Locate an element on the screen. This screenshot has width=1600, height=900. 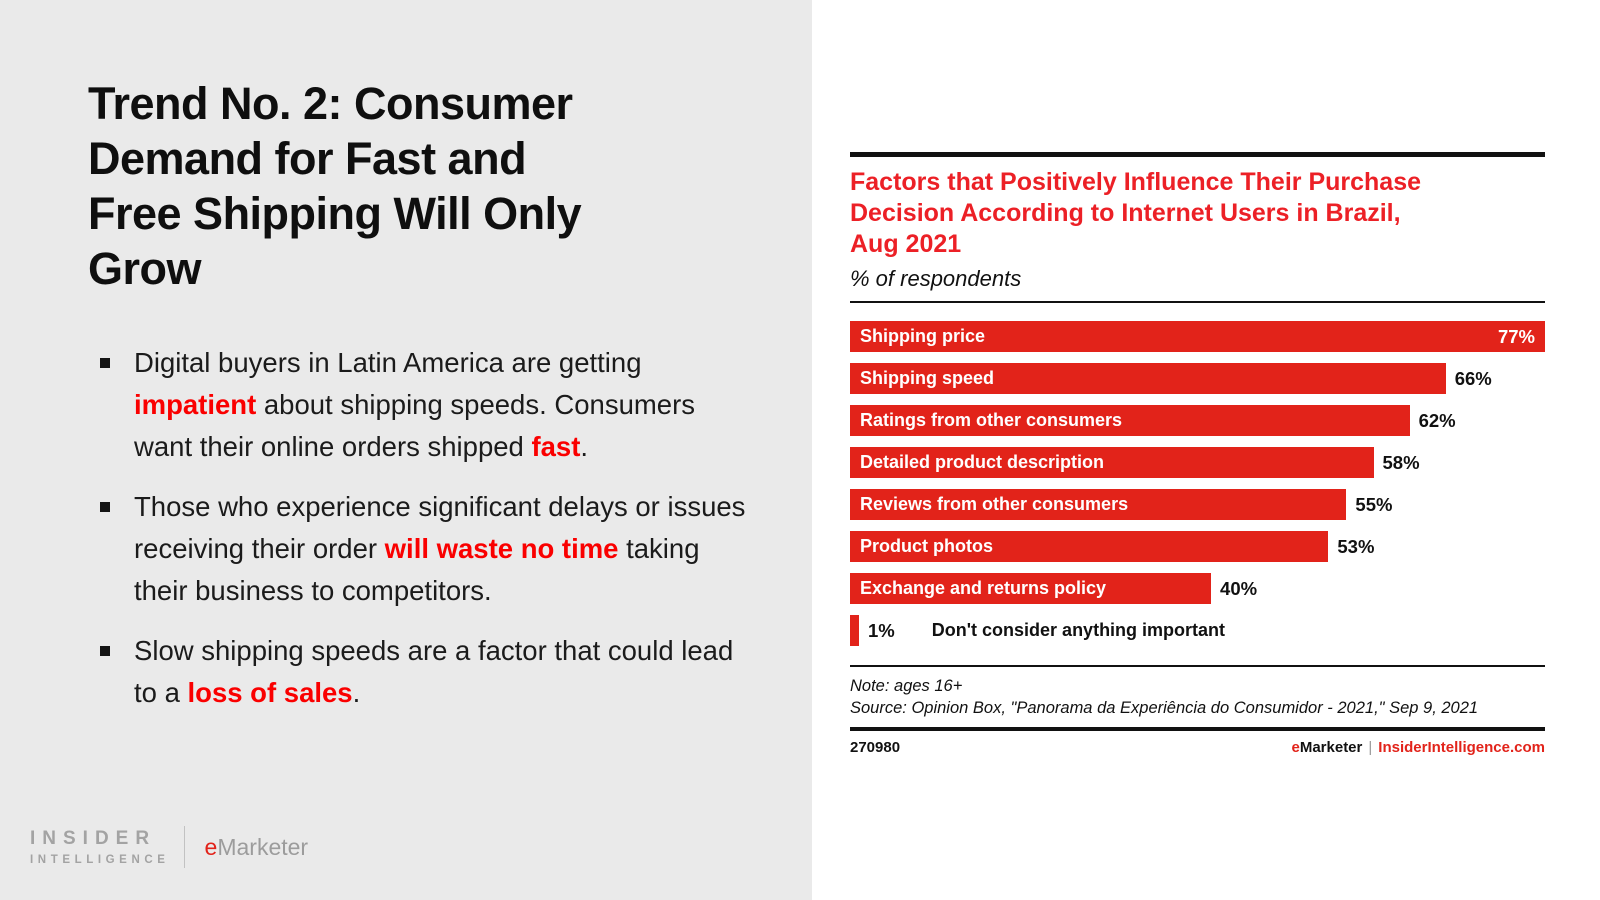
bar-category-label: Reviews from other consumers is located at coordinates (994, 504).